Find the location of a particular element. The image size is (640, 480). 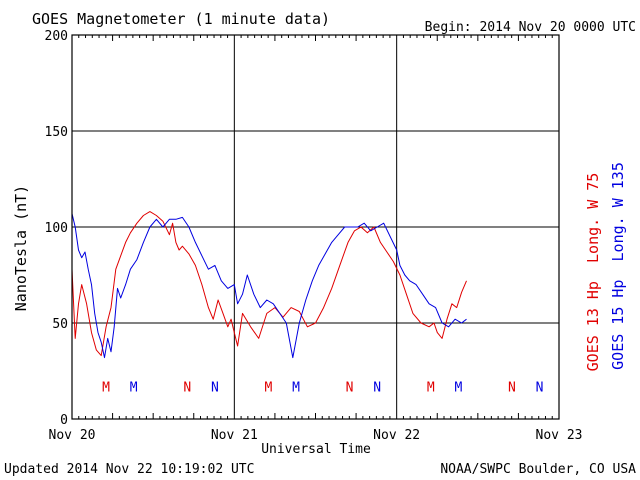

updated-time: Updated 2014 Nov 22 10:19:02 UTC is located at coordinates (129, 469).